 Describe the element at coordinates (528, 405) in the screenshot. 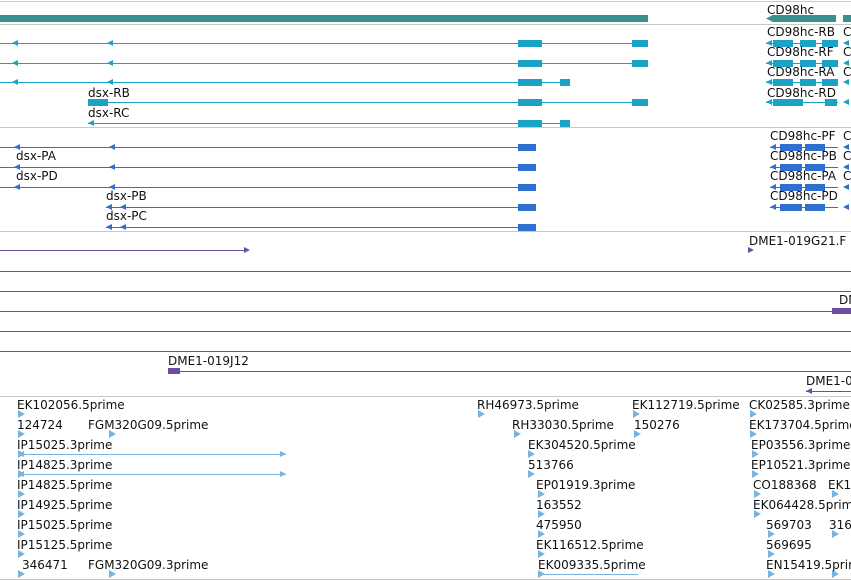

I see `est-label: RH46973.5prime` at that location.